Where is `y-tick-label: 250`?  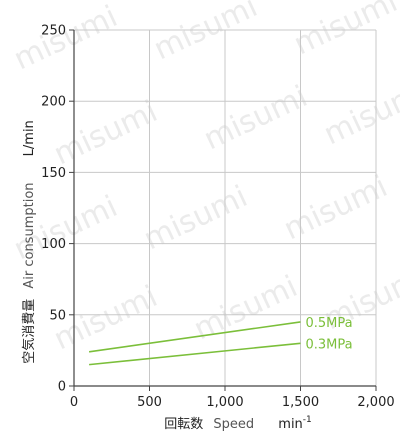
y-tick-label: 250 is located at coordinates (53, 31).